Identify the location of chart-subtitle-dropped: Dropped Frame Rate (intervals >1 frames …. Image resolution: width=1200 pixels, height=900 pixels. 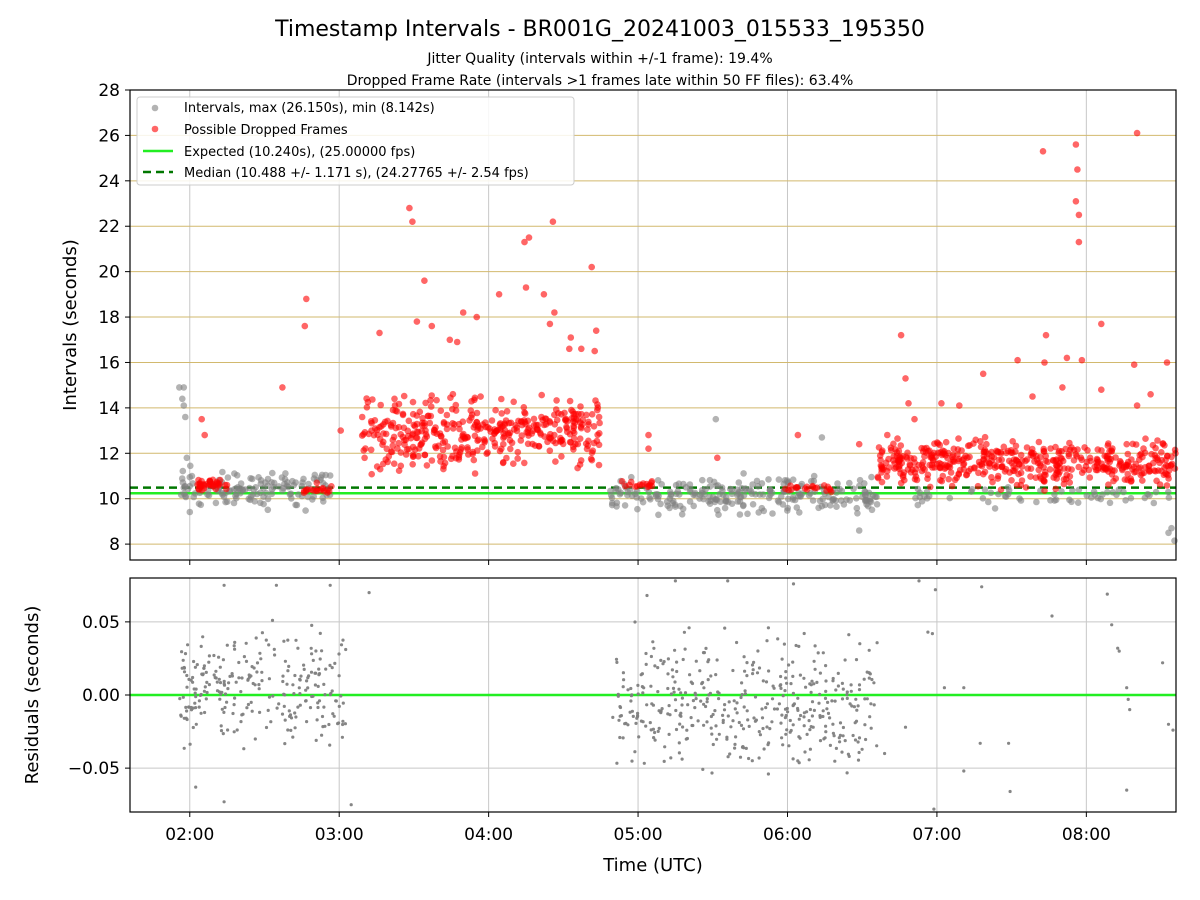
(600, 81).